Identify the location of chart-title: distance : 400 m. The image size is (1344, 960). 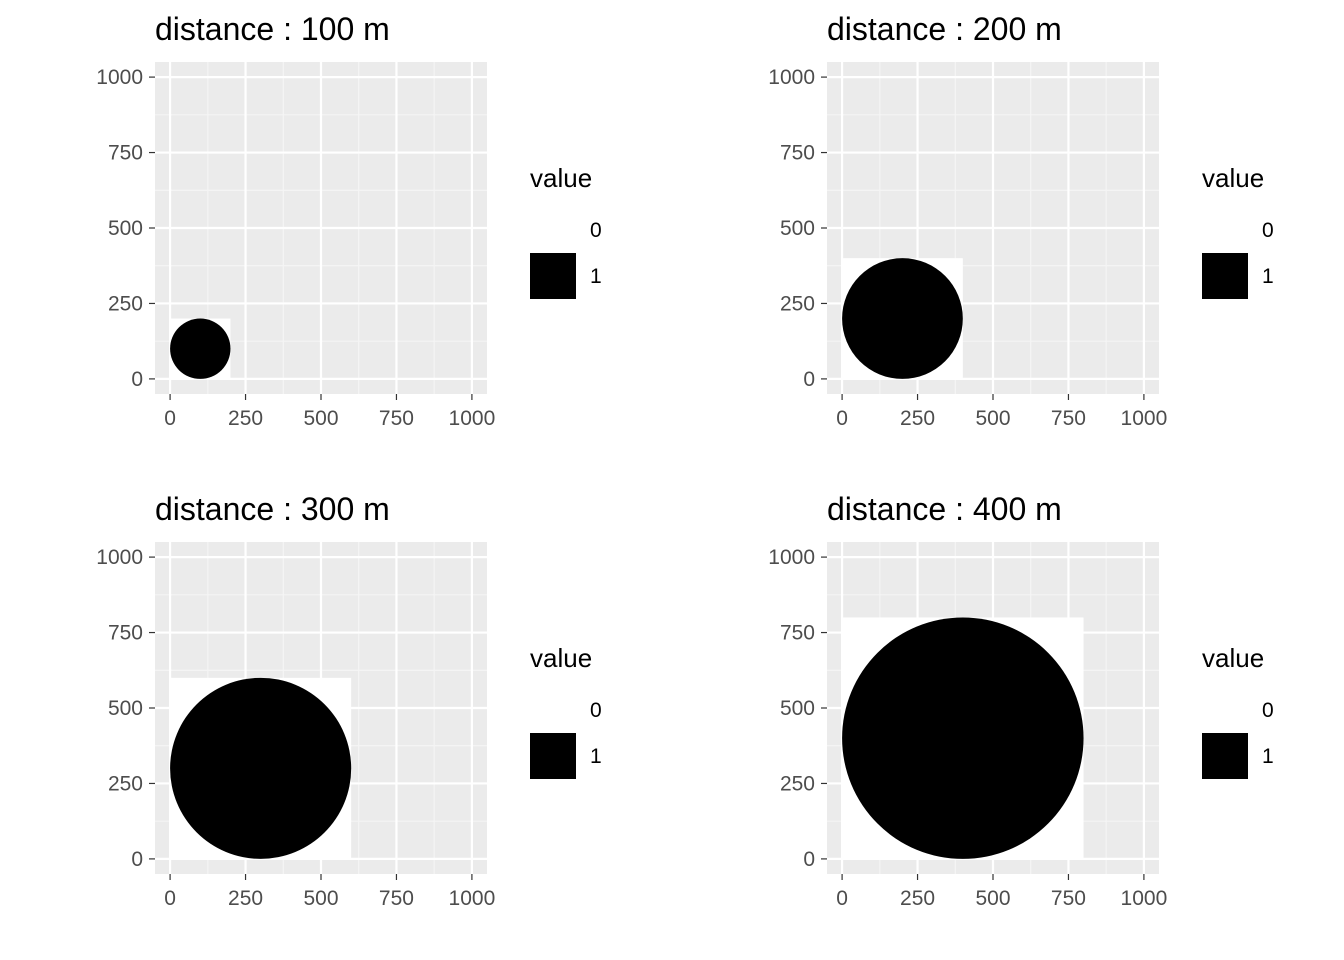
(944, 509).